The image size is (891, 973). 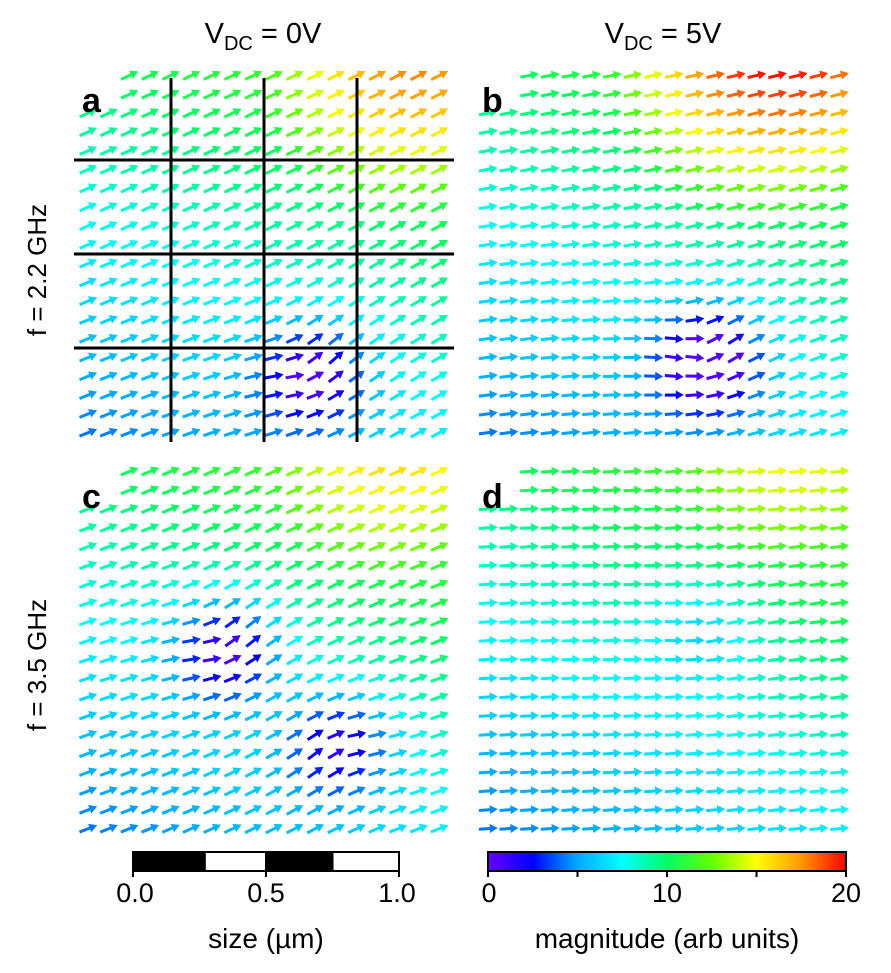 I want to click on panel-label-c: c, so click(x=91, y=497).